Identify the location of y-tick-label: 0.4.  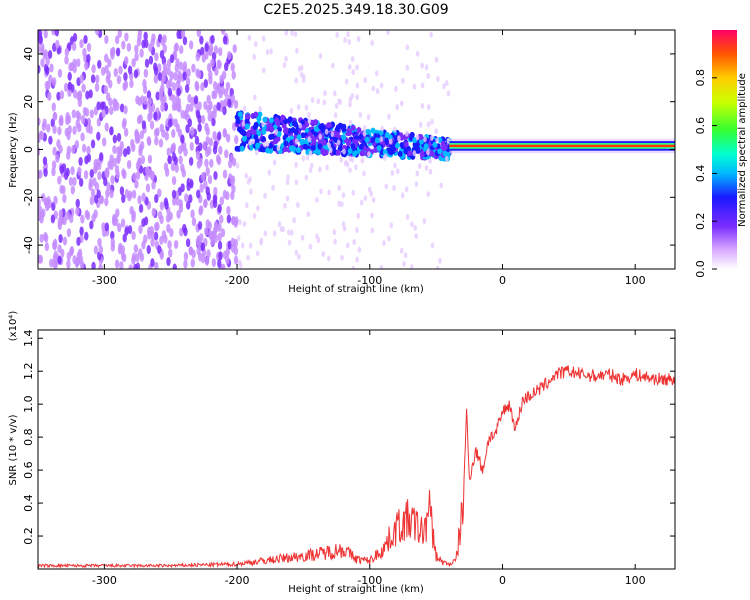
(28, 503).